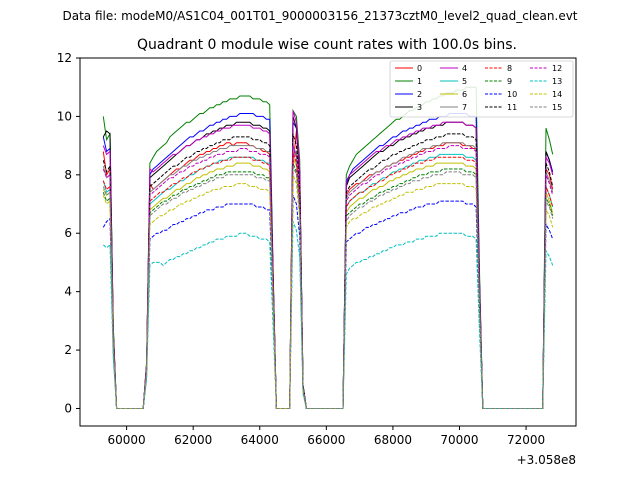 This screenshot has width=640, height=480. What do you see at coordinates (68, 408) in the screenshot?
I see `y-tick-label-0: 0` at bounding box center [68, 408].